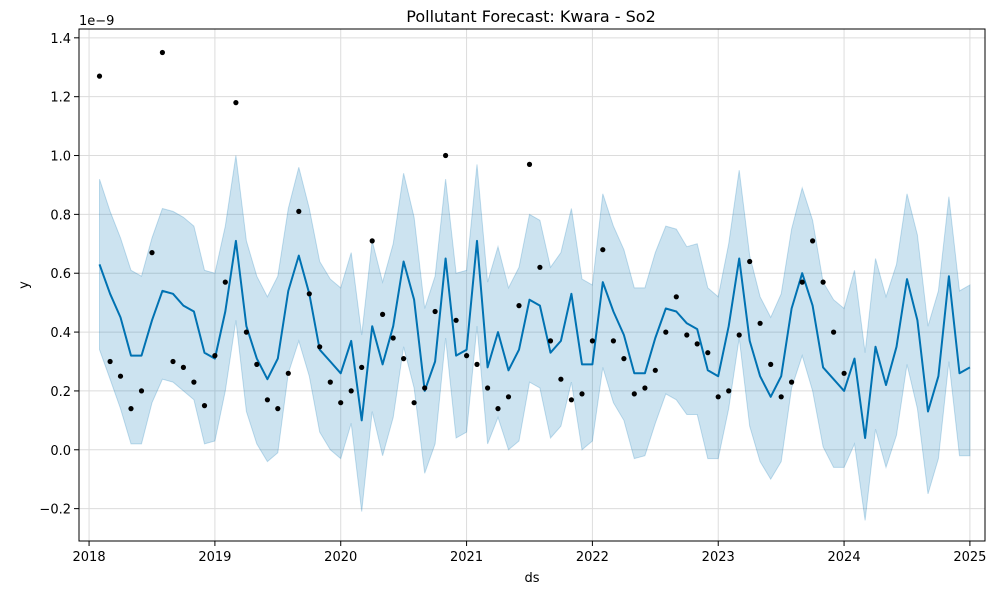 Image resolution: width=1000 pixels, height=600 pixels. I want to click on x-axis-title: ds, so click(531, 578).